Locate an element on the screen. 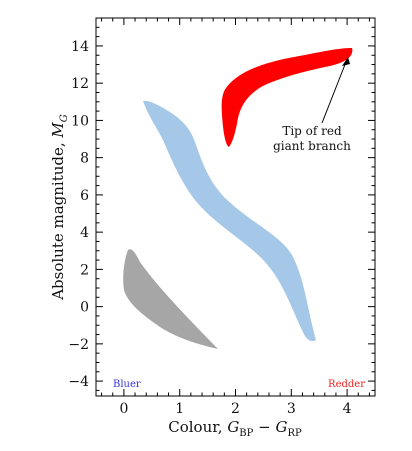  giant-branch-region is located at coordinates (287, 97).